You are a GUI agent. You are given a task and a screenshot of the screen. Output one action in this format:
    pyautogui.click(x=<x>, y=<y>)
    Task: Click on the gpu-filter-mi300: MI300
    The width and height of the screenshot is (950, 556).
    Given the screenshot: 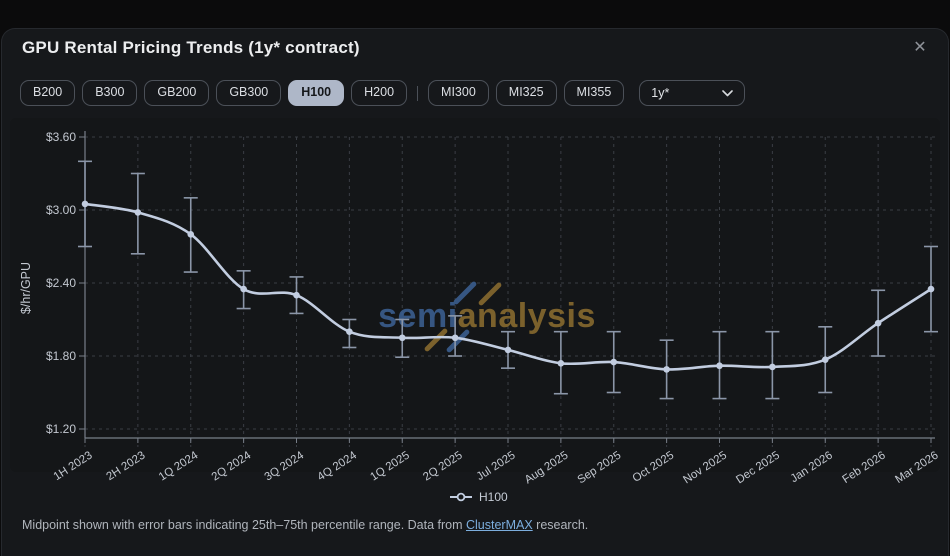 What is the action you would take?
    pyautogui.click(x=458, y=93)
    